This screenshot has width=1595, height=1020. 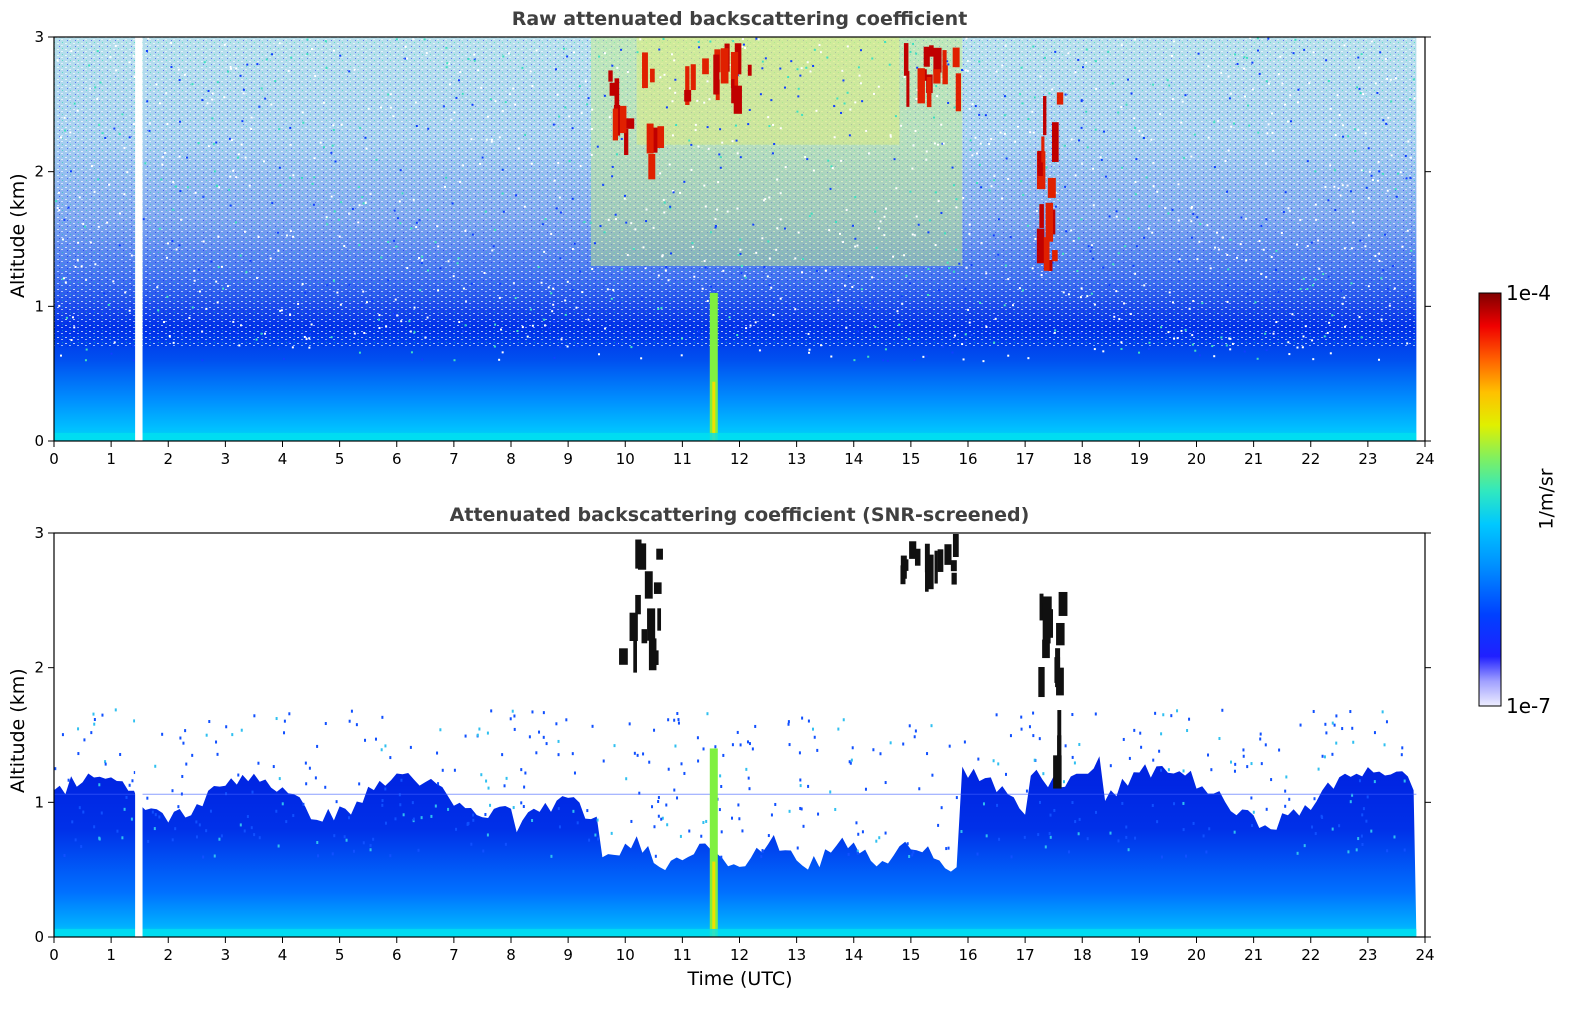 What do you see at coordinates (1424, 459) in the screenshot?
I see `x-tick-label: 24` at bounding box center [1424, 459].